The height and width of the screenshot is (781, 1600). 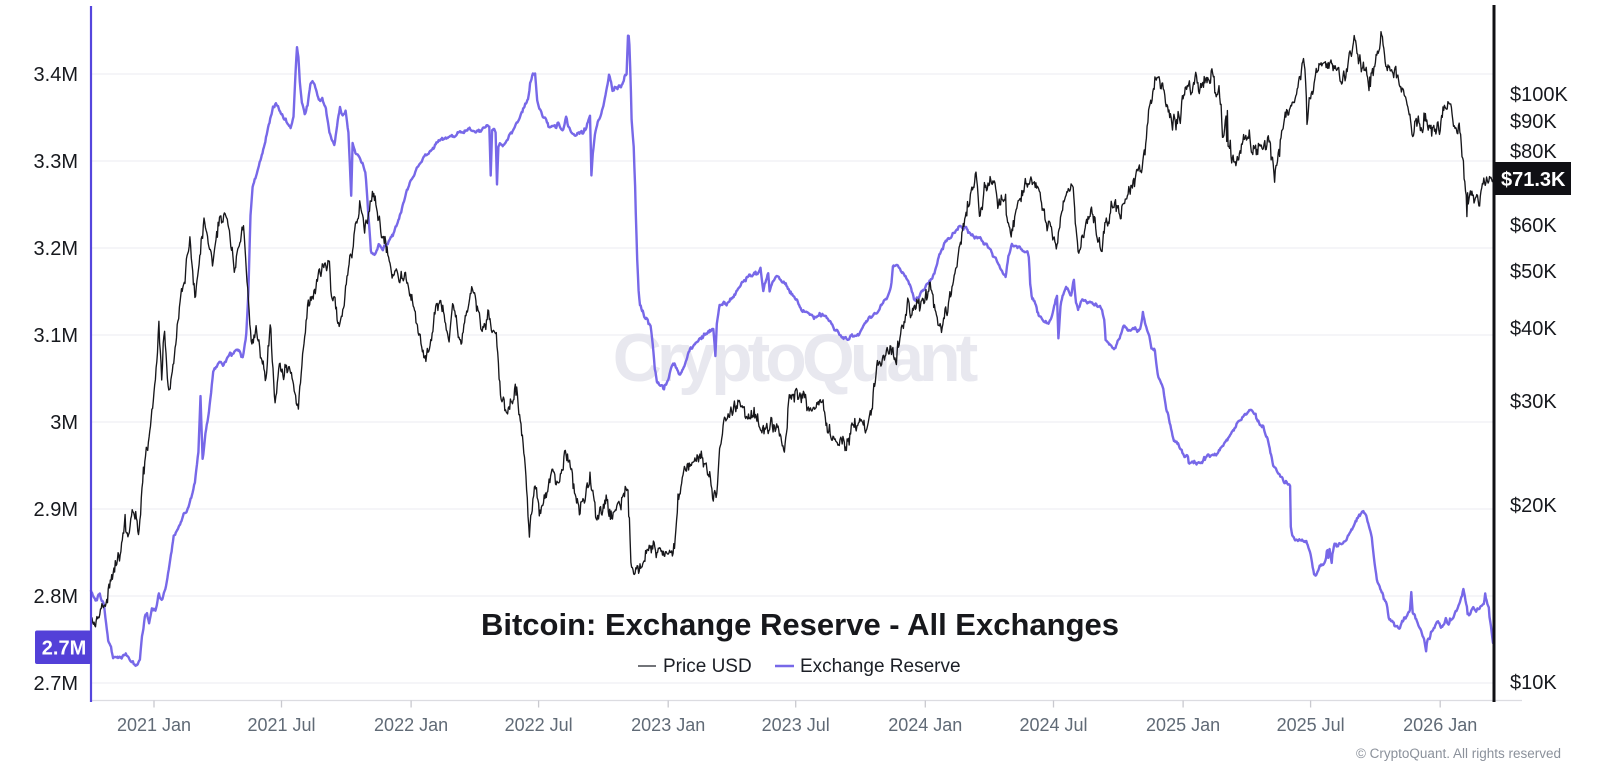 I want to click on svg-text: 2022 Jan, so click(x=411, y=725).